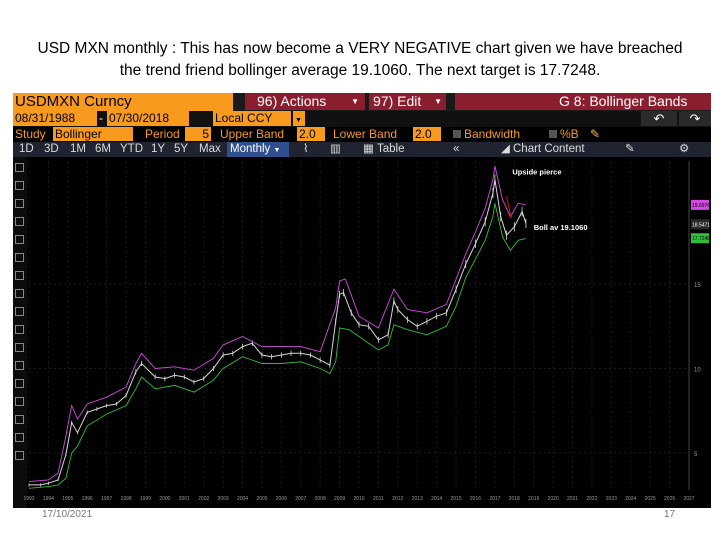 The image size is (720, 540). Describe the element at coordinates (103, 149) in the screenshot. I see `range-tab-6m: 6M` at that location.